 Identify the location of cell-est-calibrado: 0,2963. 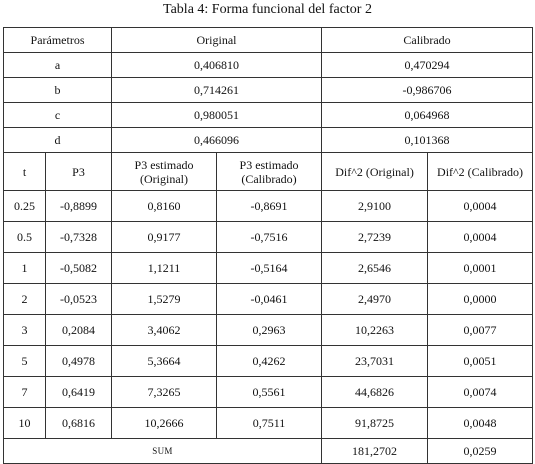
(269, 330).